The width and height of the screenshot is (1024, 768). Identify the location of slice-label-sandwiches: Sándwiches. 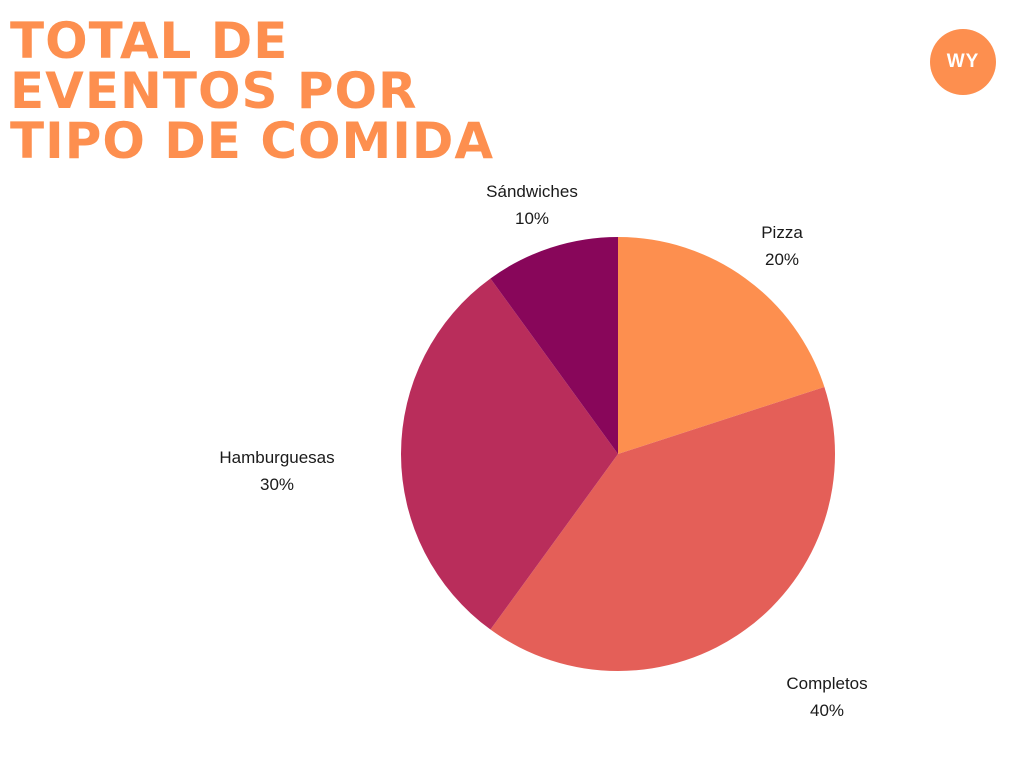
(532, 191).